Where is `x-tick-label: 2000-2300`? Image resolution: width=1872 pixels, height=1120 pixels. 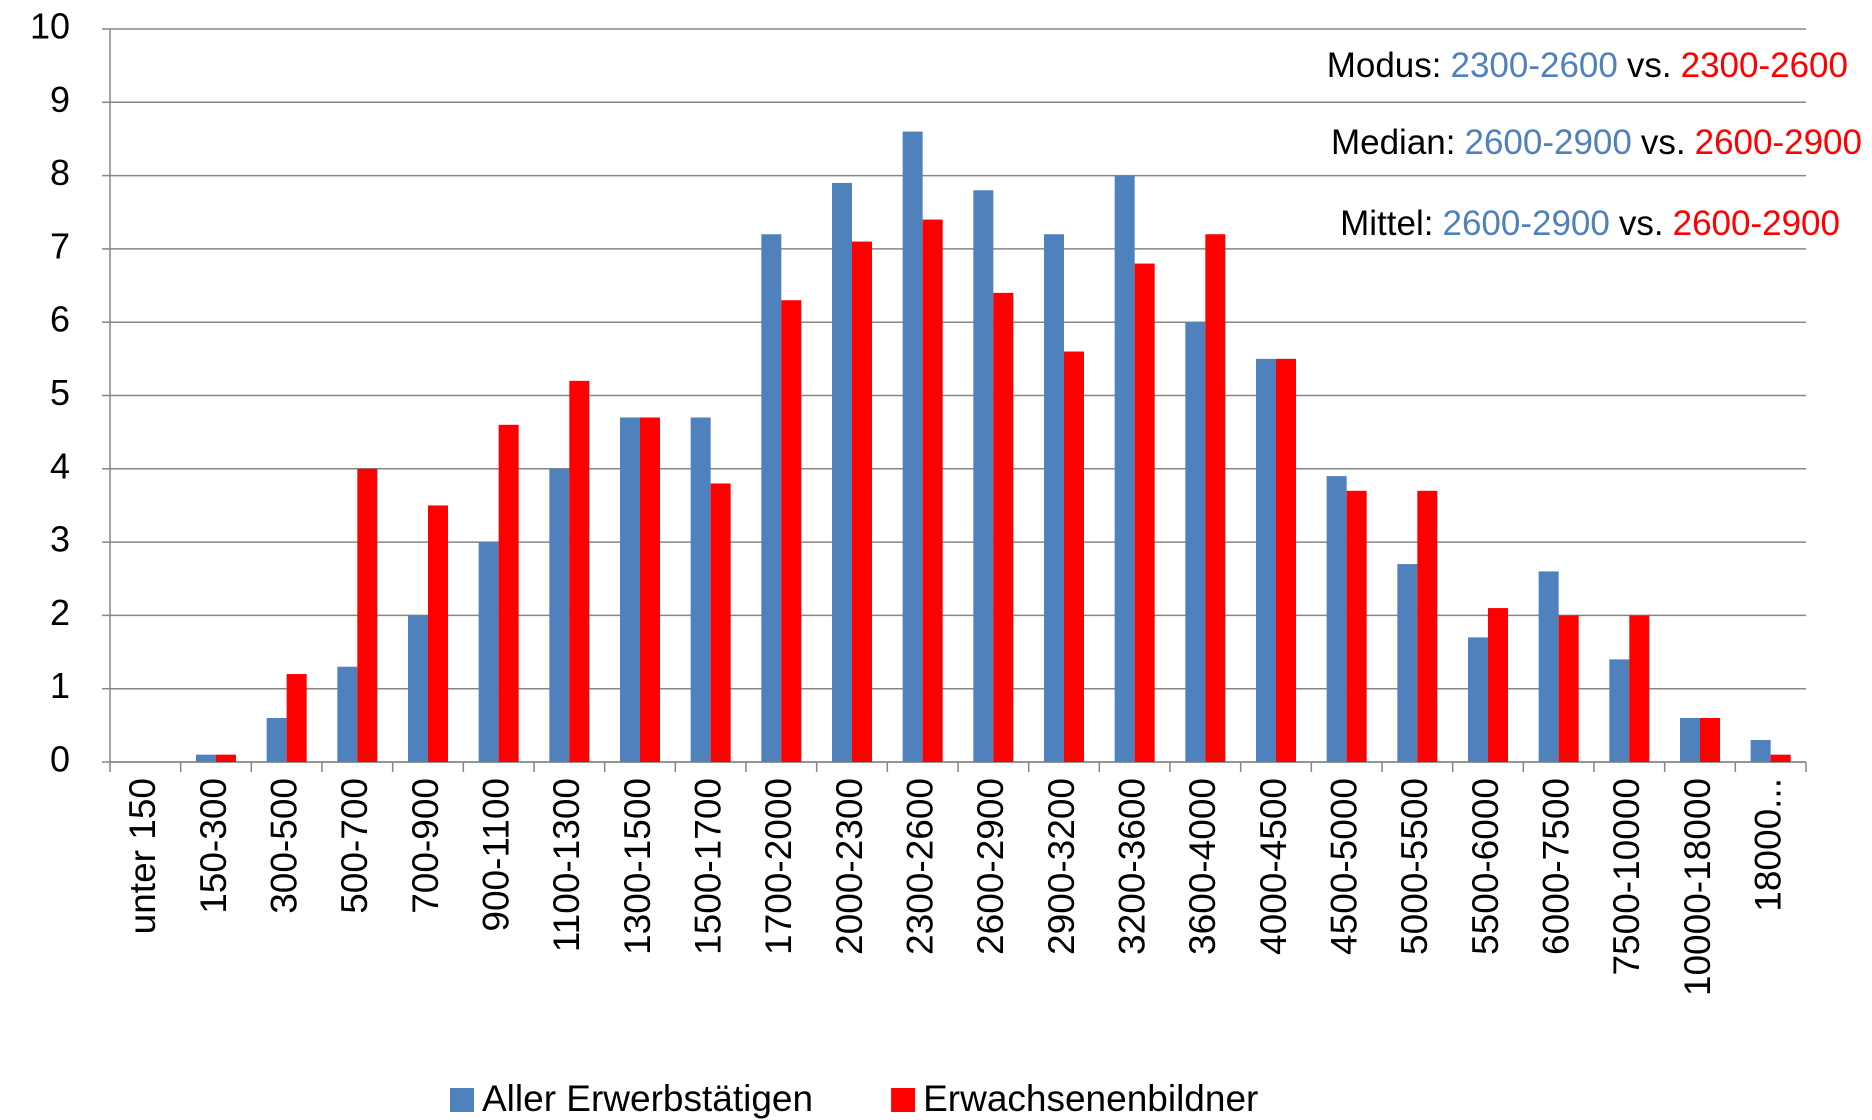
x-tick-label: 2000-2300 is located at coordinates (849, 866).